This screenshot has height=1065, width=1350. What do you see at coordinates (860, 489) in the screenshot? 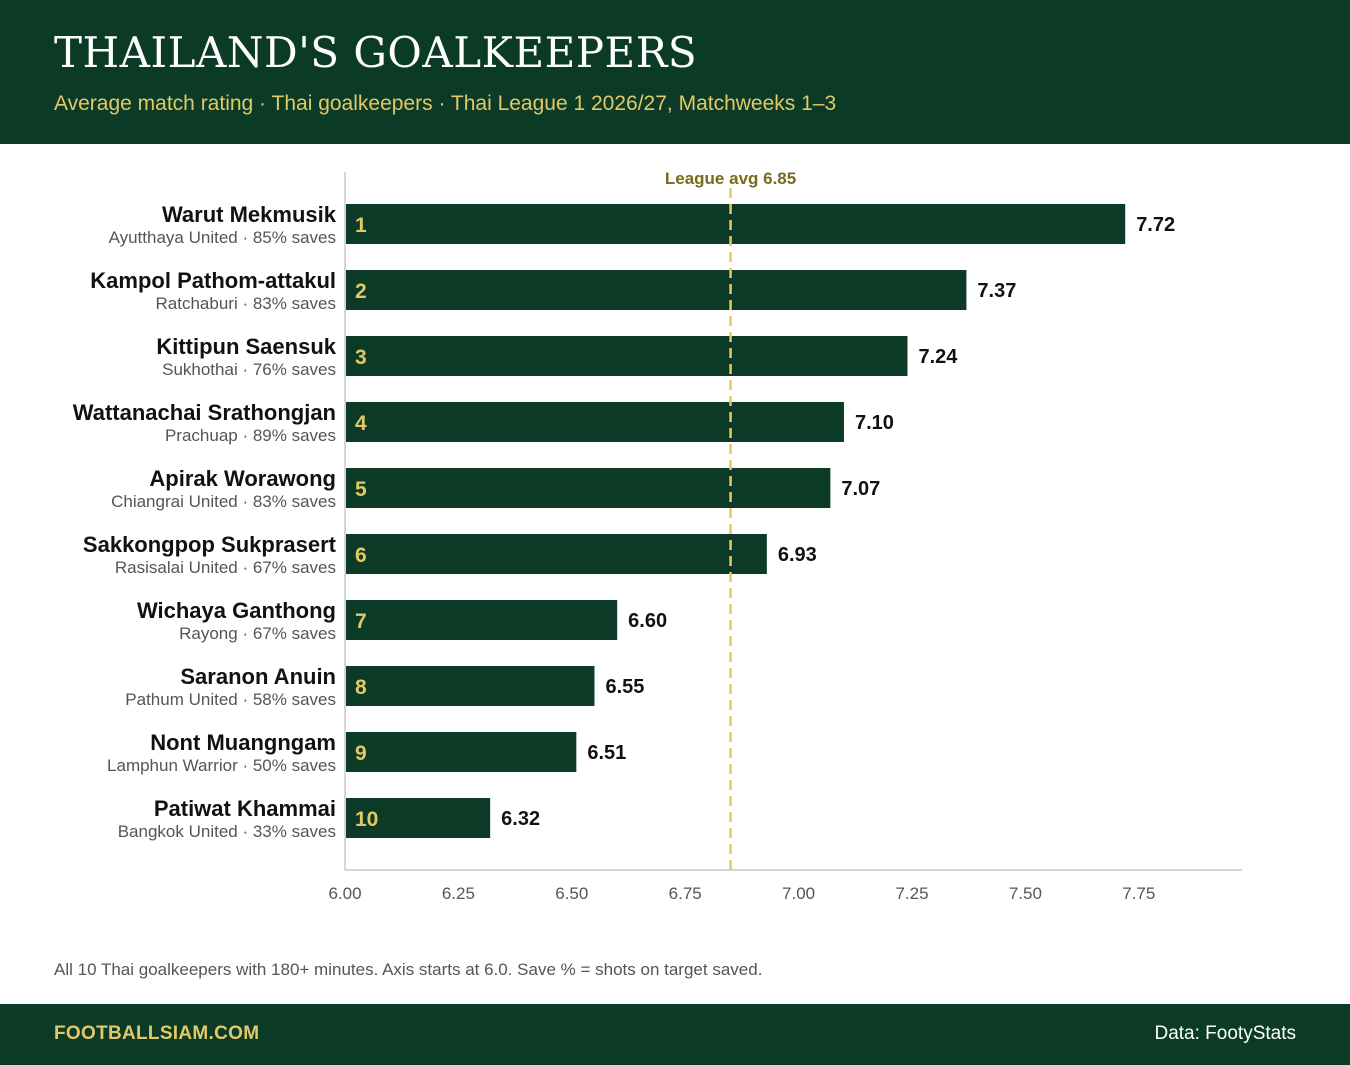
I see `value-label: 7.07` at bounding box center [860, 489].